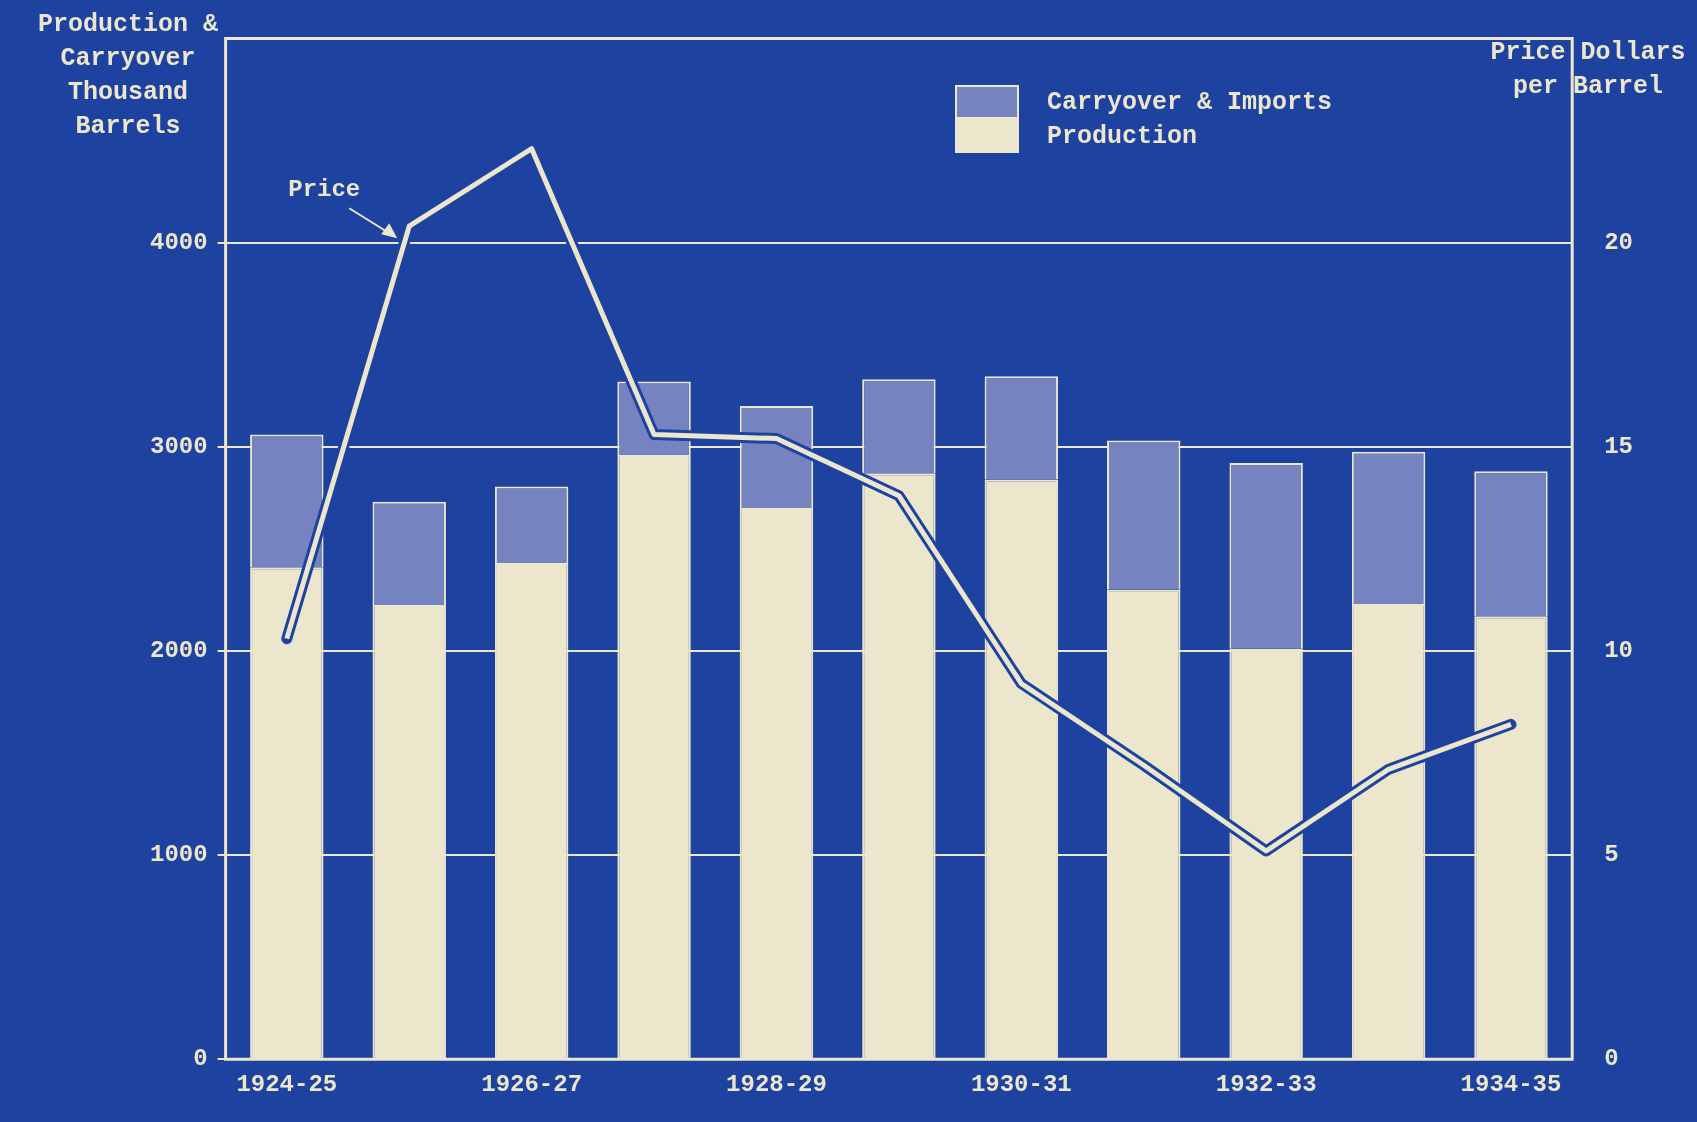 This screenshot has width=1697, height=1122. What do you see at coordinates (532, 1084) in the screenshot?
I see `x-tick-label: 1926-27` at bounding box center [532, 1084].